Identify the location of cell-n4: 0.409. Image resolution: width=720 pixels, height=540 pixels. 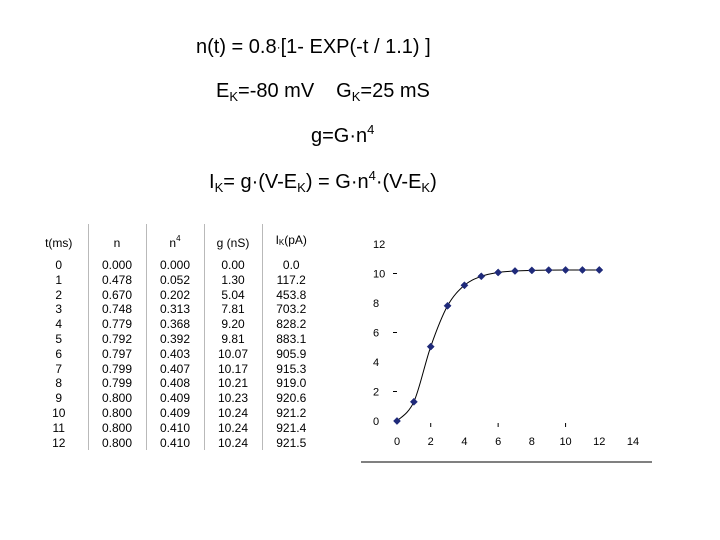
(174, 413).